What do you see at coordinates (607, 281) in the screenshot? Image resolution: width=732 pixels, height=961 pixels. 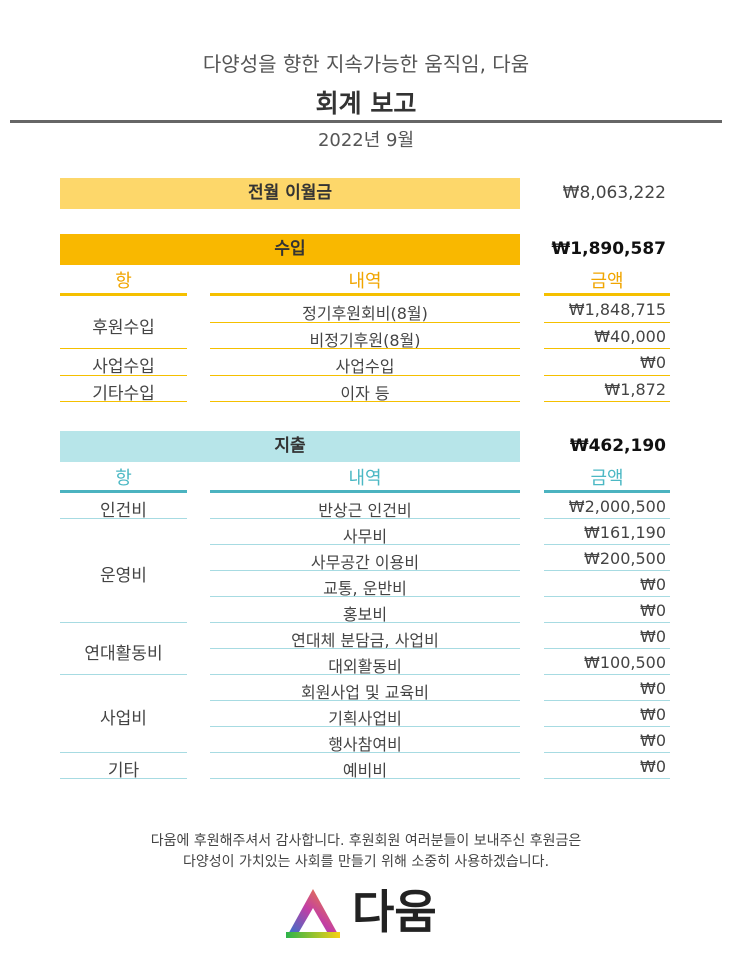 I see `income-col-amount: 금액` at bounding box center [607, 281].